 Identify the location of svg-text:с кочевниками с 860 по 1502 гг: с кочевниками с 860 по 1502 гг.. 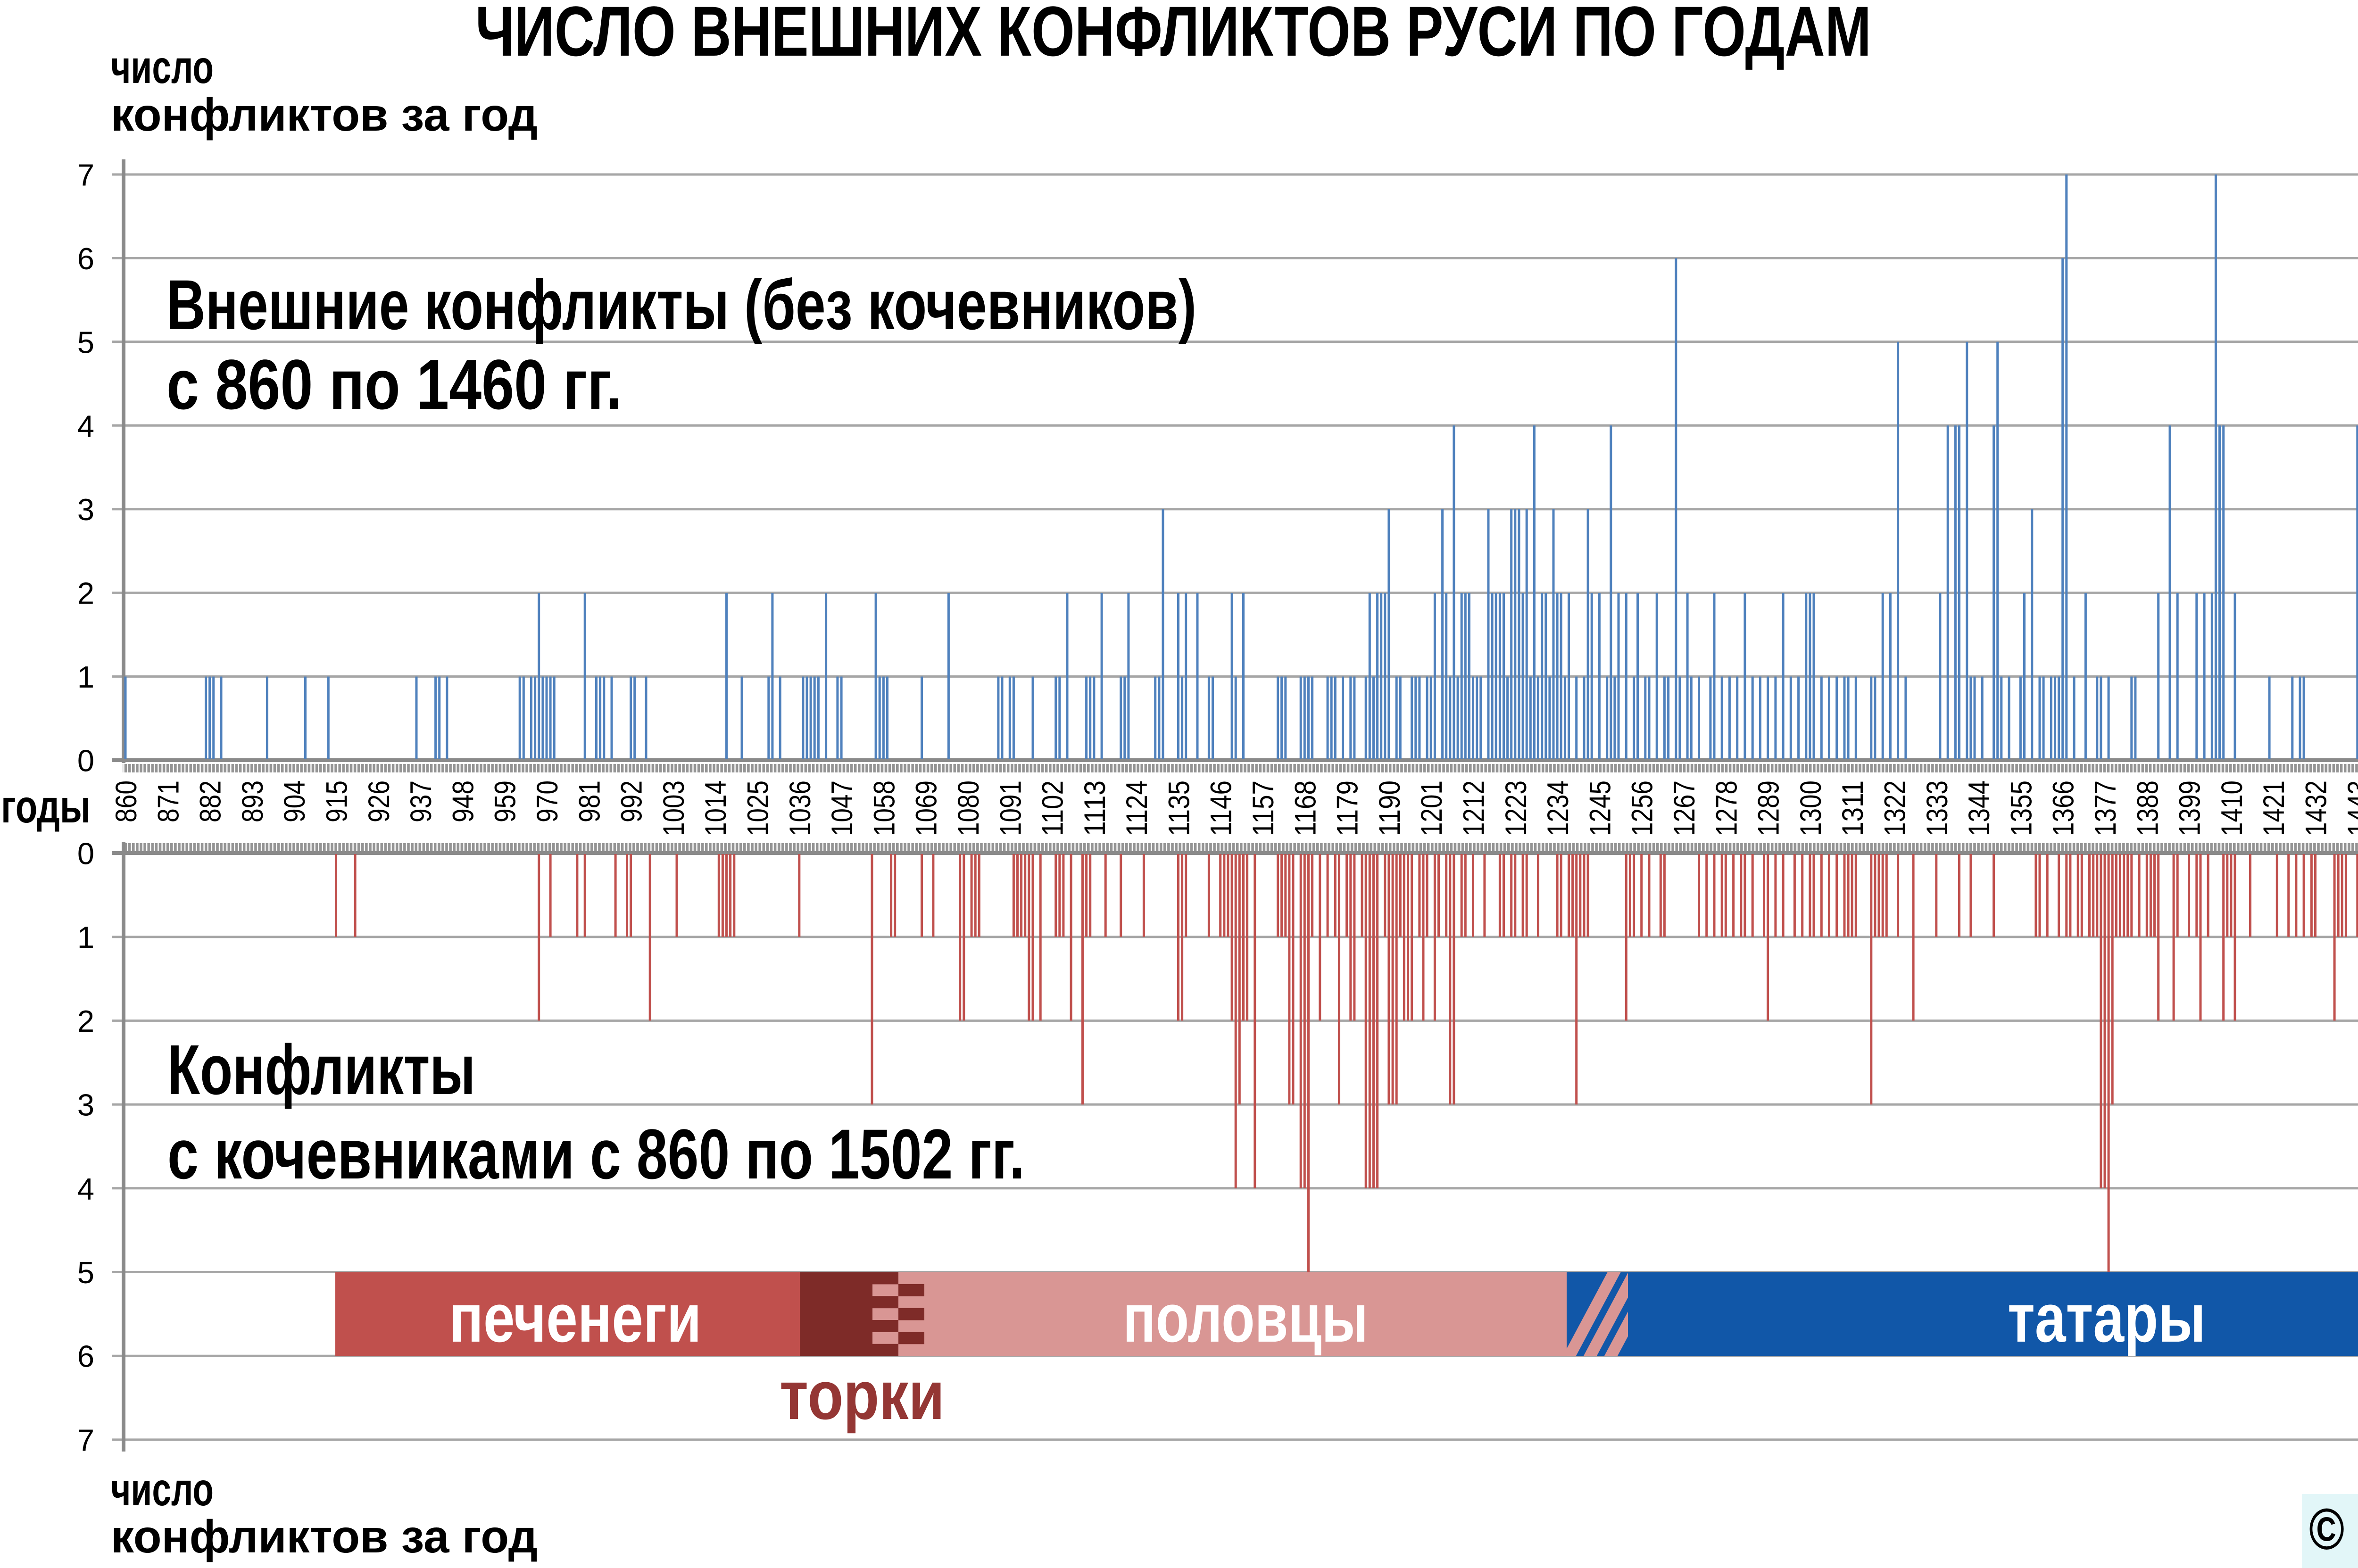
(596, 1154).